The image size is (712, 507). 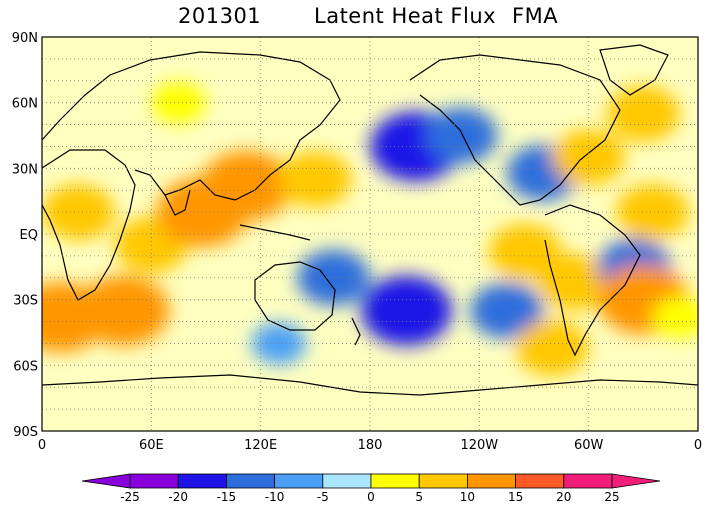 What do you see at coordinates (29, 235) in the screenshot?
I see `lat-label: EQ` at bounding box center [29, 235].